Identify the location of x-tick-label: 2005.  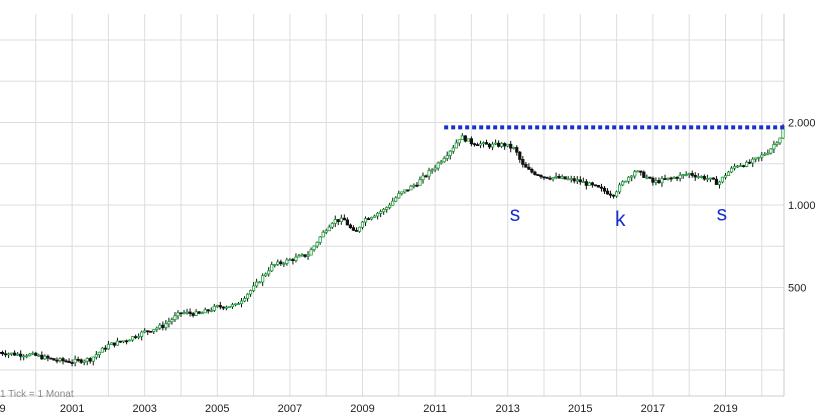
(217, 409).